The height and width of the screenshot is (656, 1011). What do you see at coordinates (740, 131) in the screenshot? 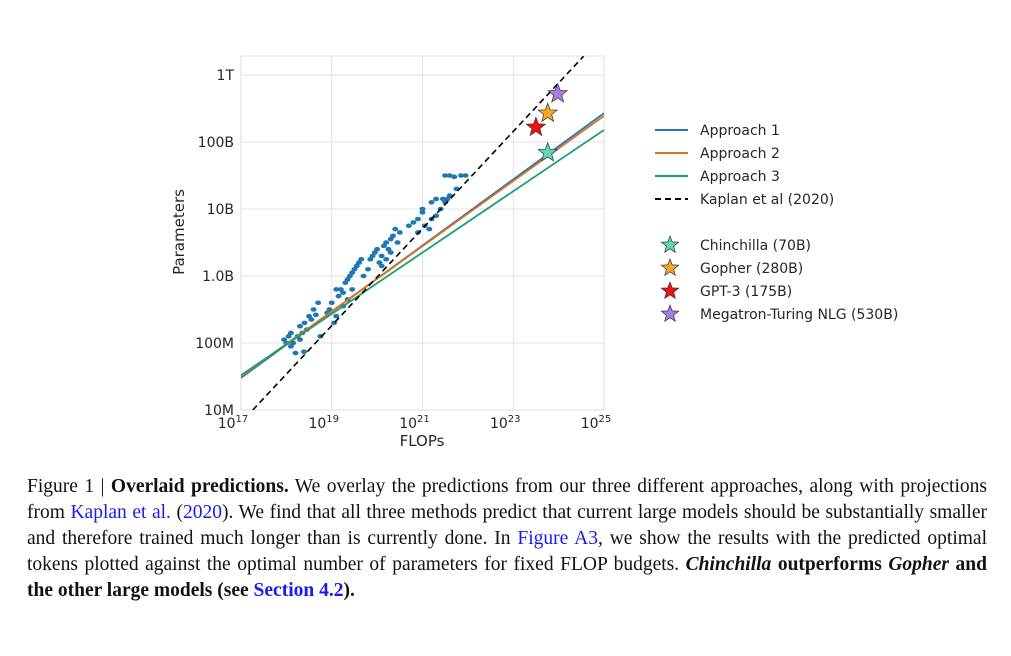
I see `legend-label: Approach 1` at bounding box center [740, 131].